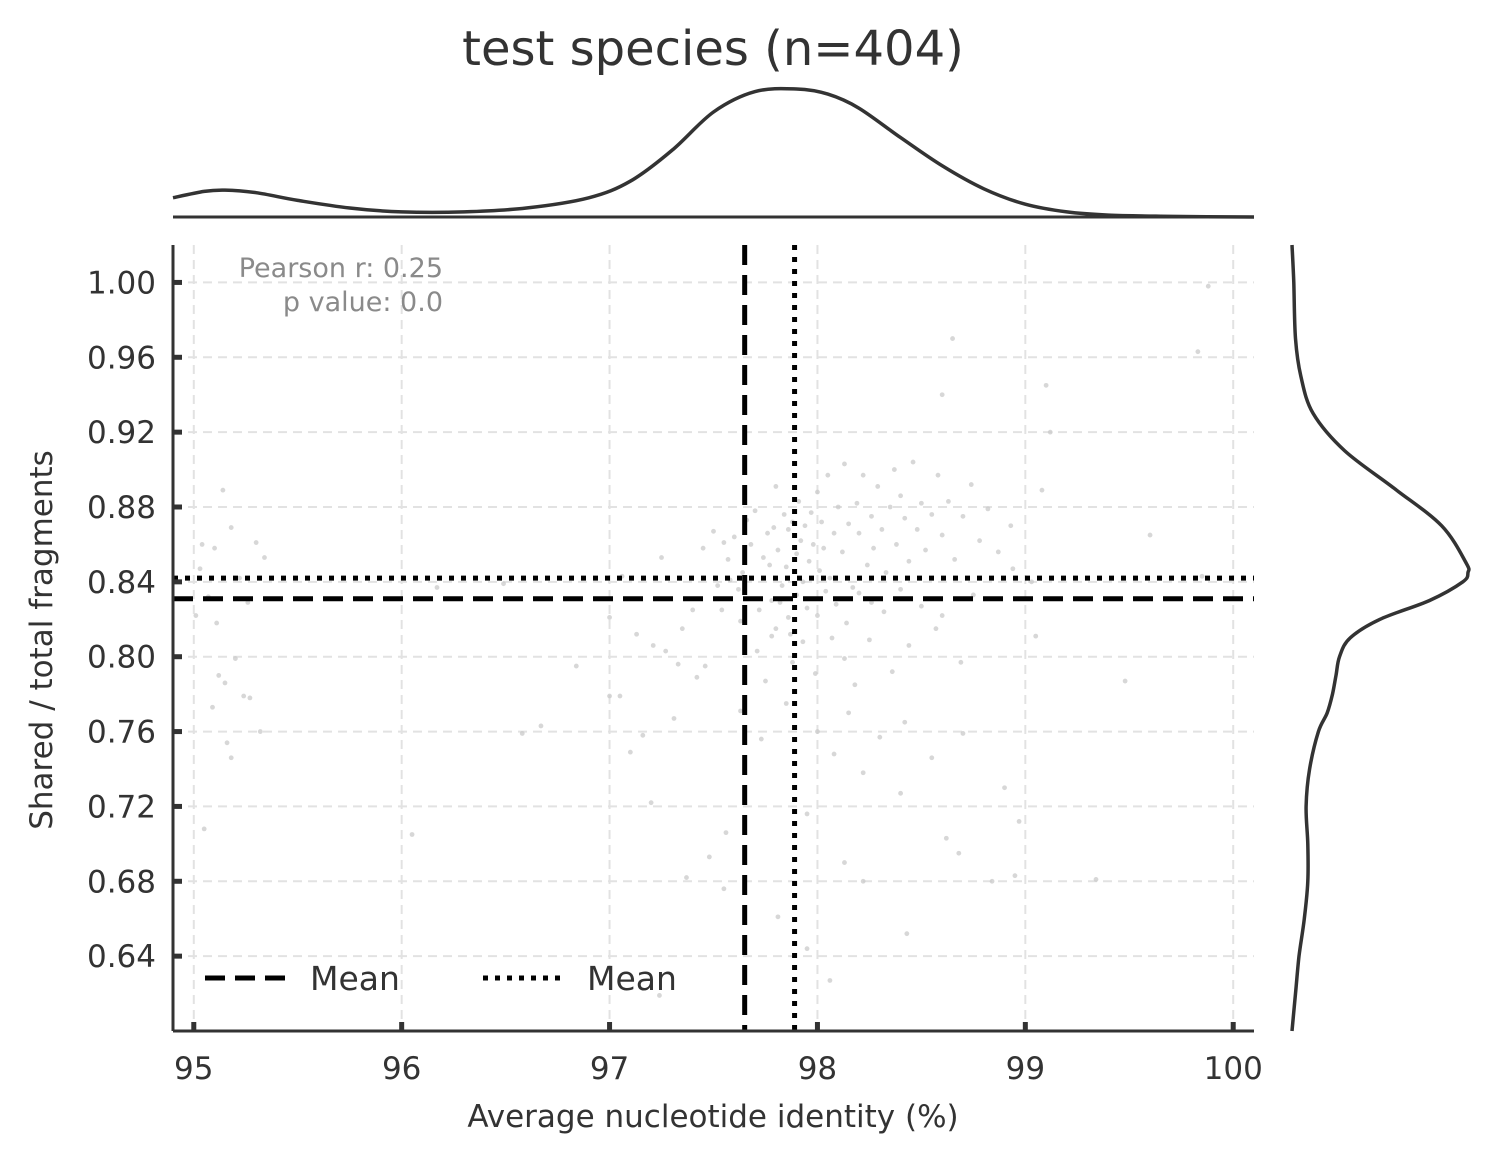 The width and height of the screenshot is (1500, 1163). What do you see at coordinates (817, 1069) in the screenshot?
I see `x-tick-label: 98` at bounding box center [817, 1069].